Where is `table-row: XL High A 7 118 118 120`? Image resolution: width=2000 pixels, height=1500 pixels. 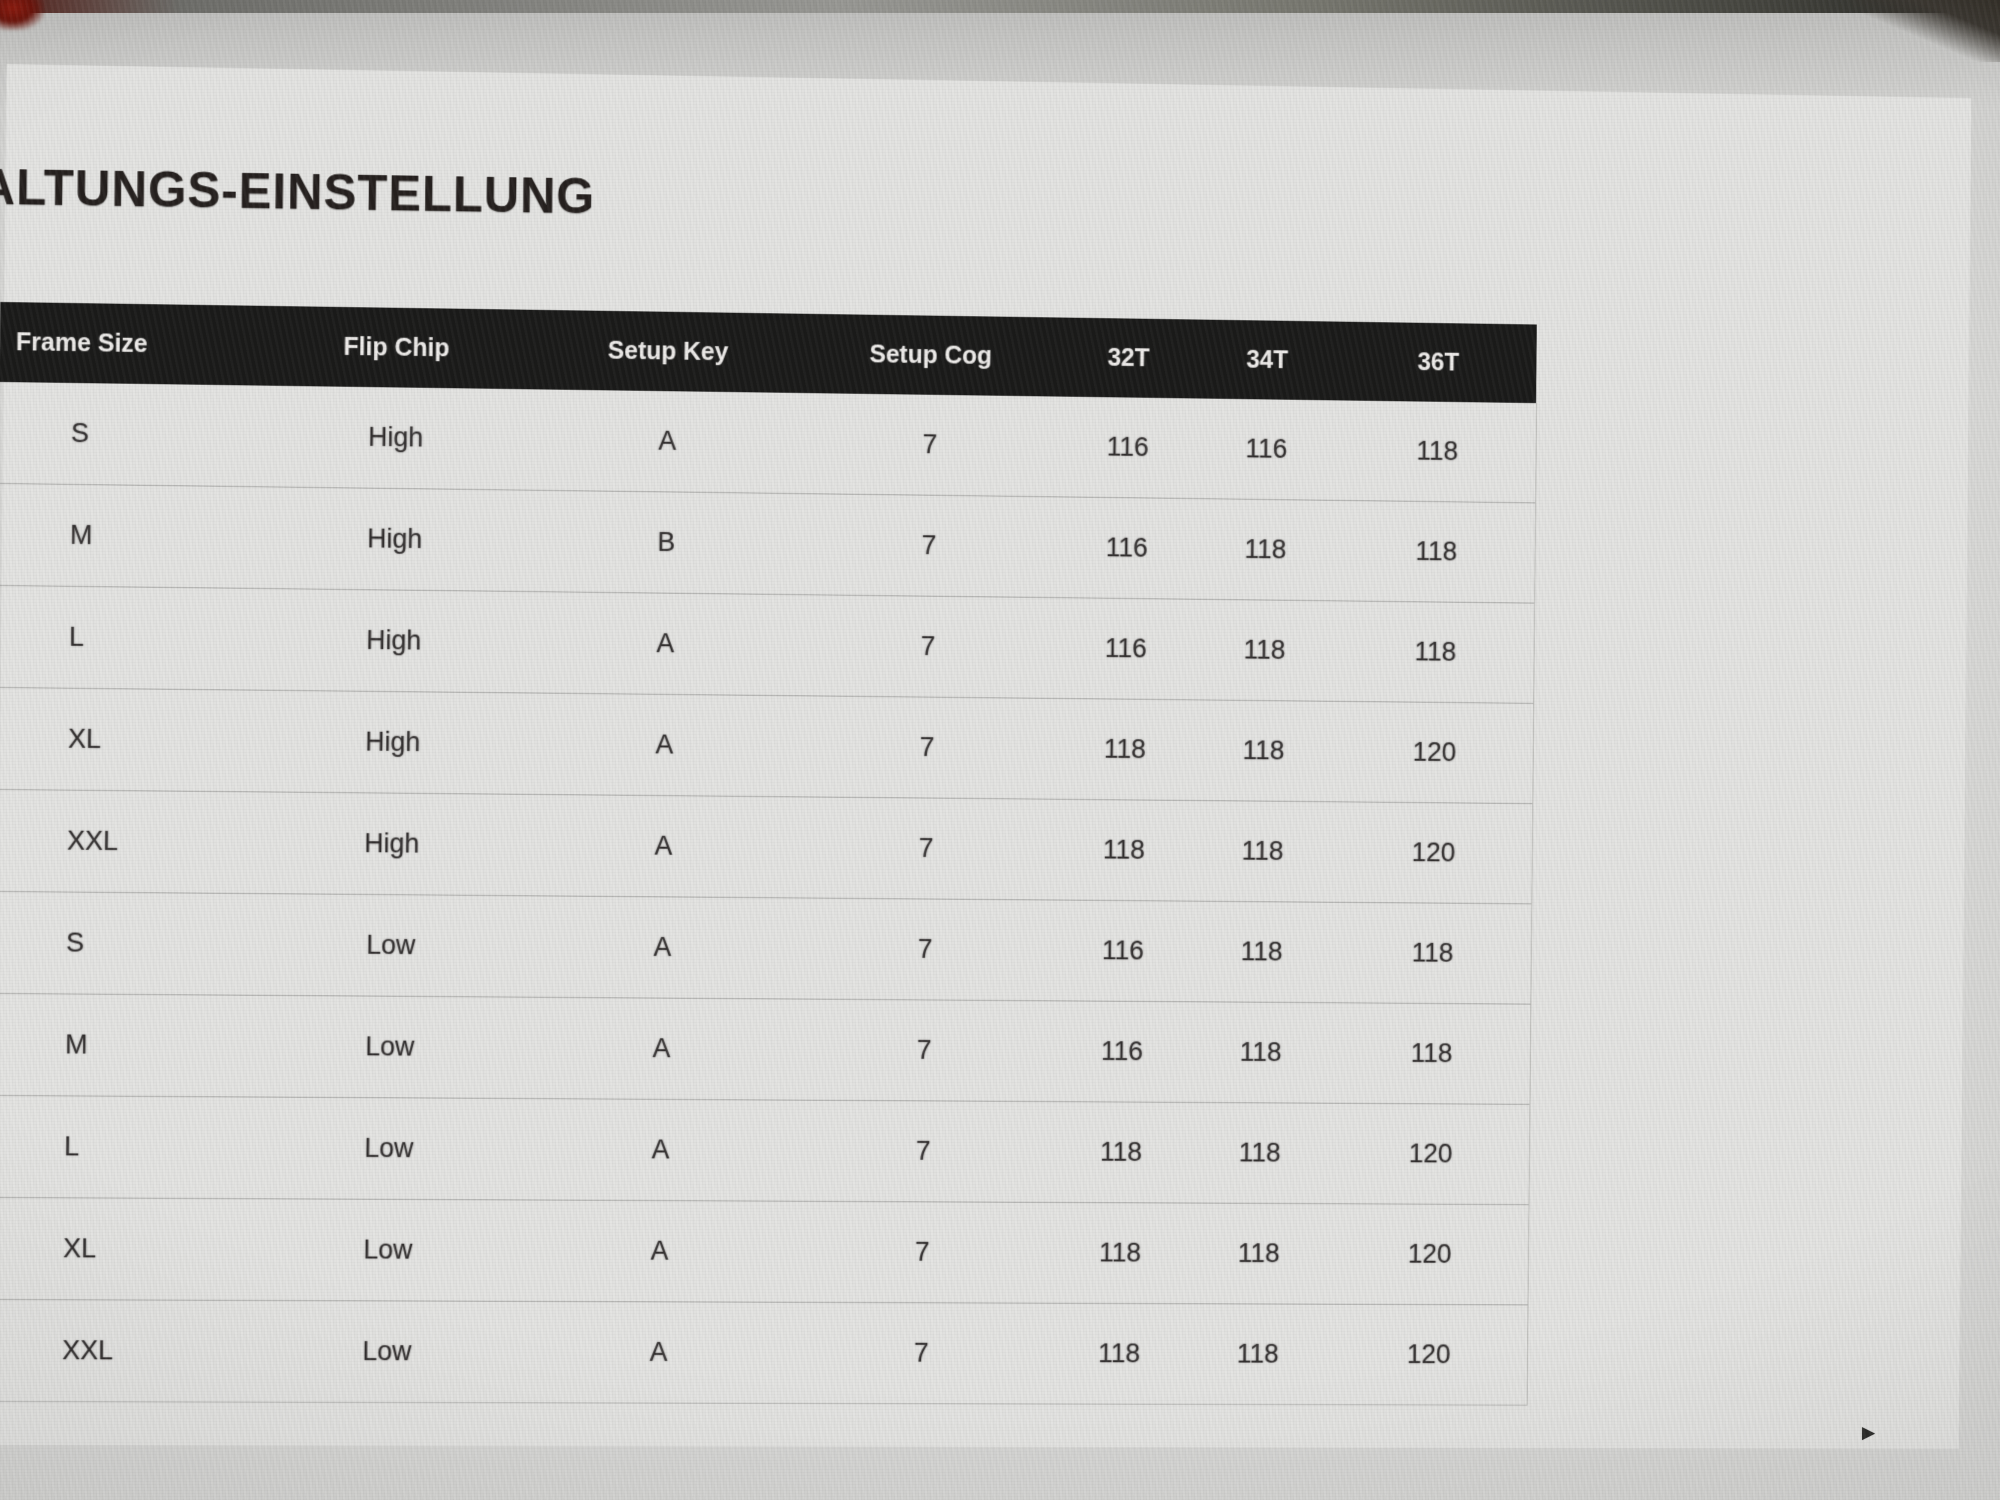
table-row: XL High A 7 118 118 120 is located at coordinates (767, 745).